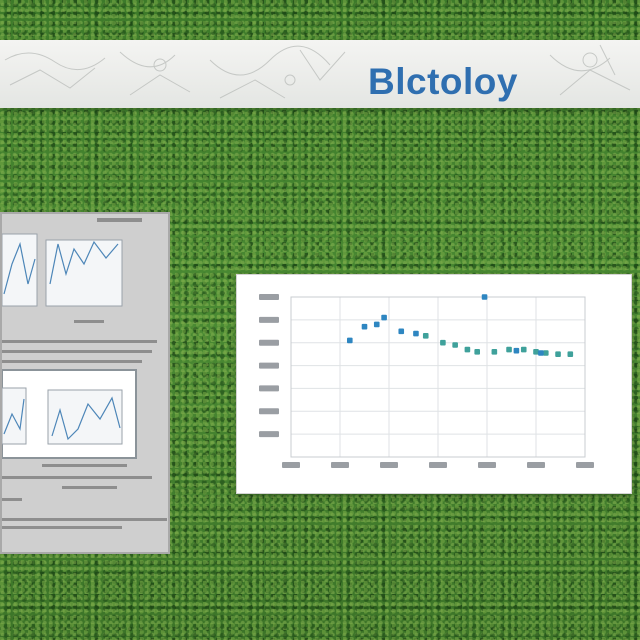  I want to click on title-banner: Blctoloy, so click(320, 74).